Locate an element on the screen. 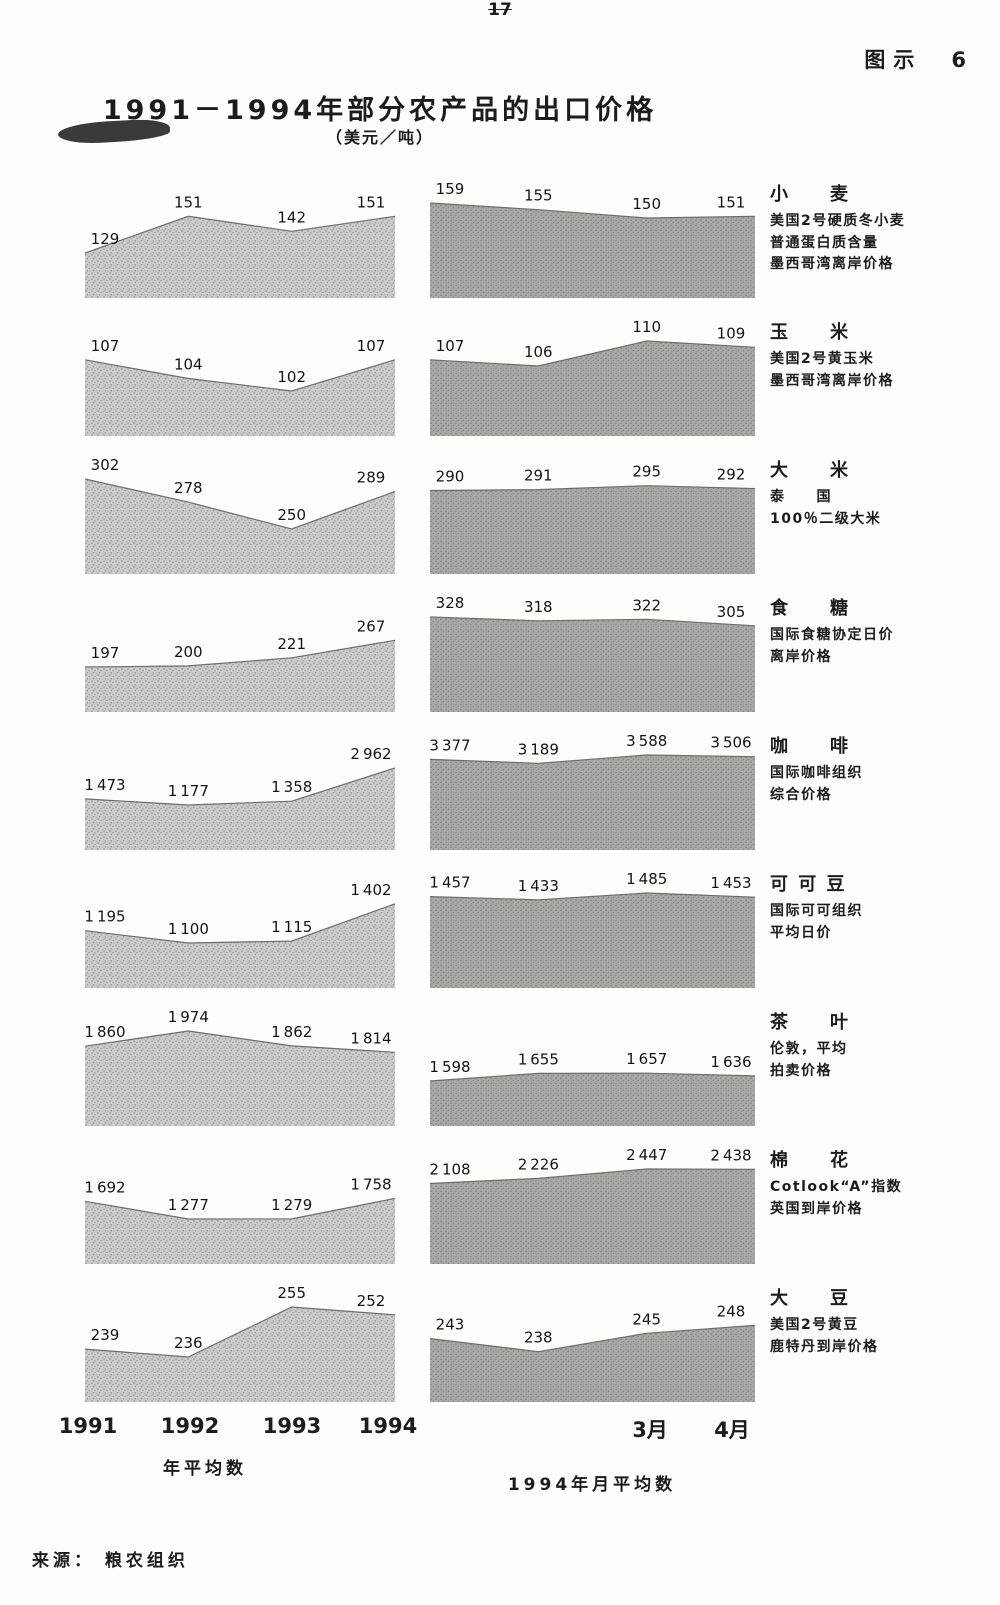 This screenshot has width=1000, height=1605. product-name: 咖 啡 is located at coordinates (810, 746).